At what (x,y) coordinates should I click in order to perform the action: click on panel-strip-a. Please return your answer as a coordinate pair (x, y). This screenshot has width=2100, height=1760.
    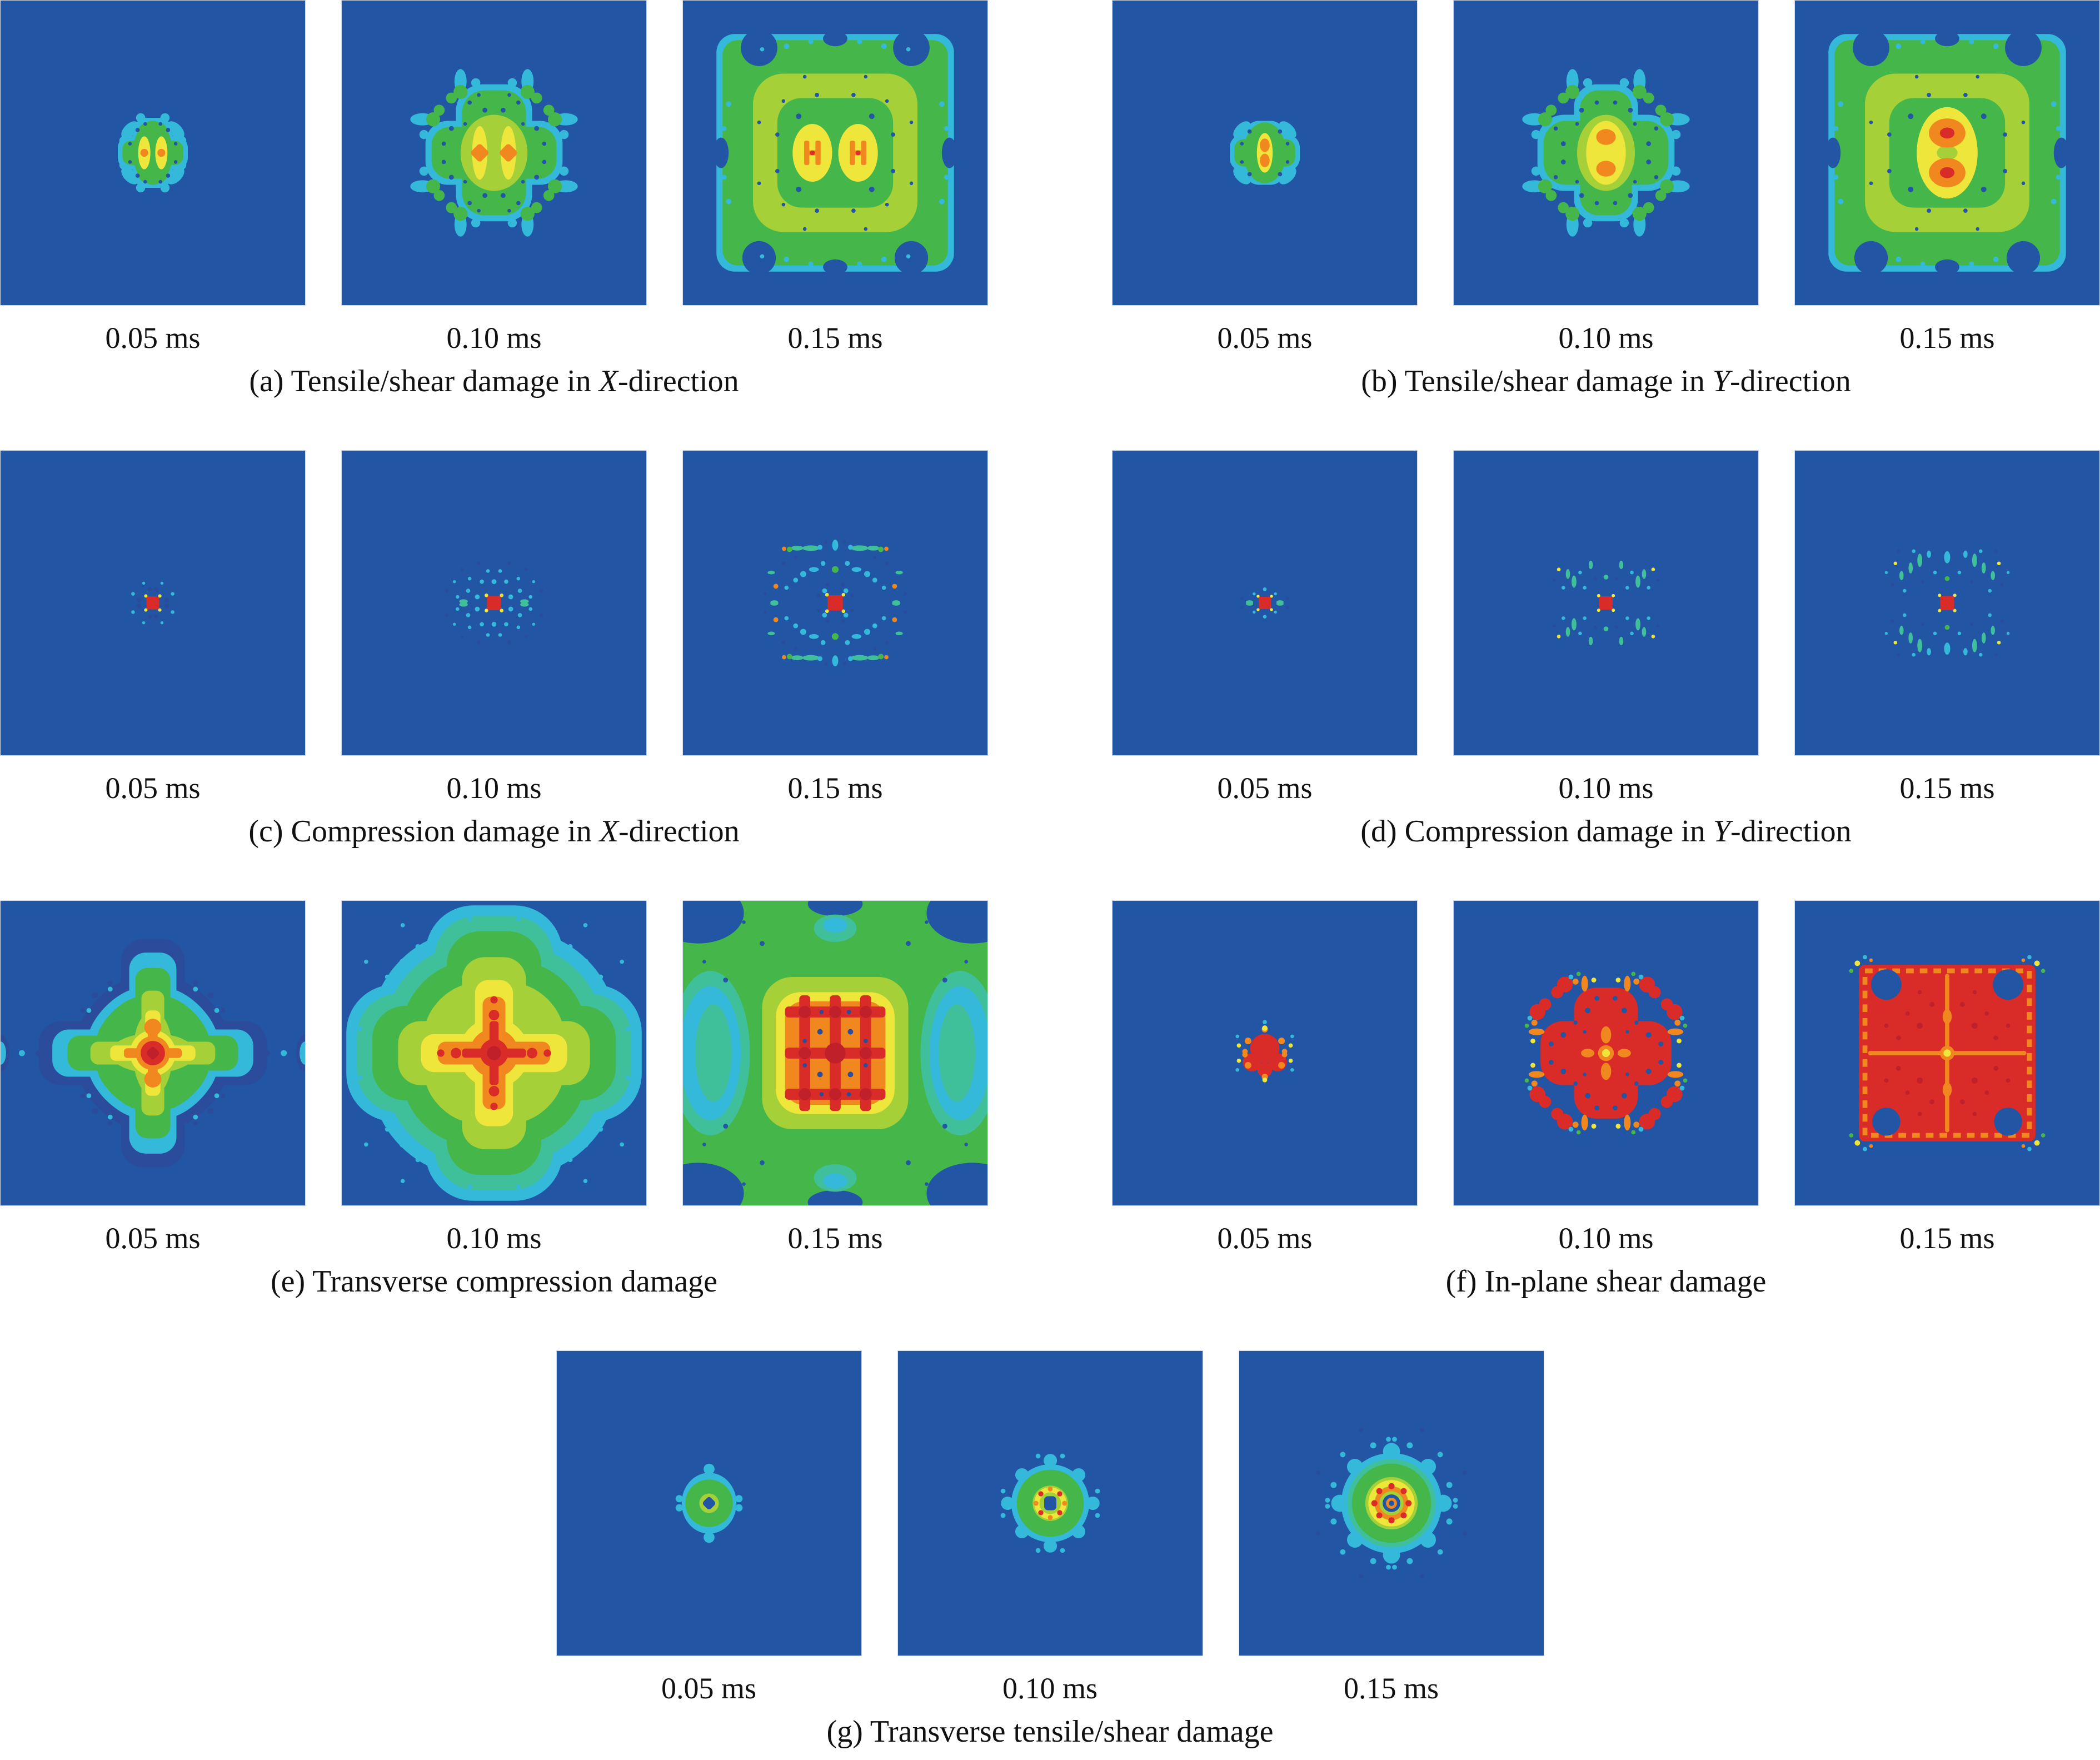
    Looking at the image, I should click on (494, 153).